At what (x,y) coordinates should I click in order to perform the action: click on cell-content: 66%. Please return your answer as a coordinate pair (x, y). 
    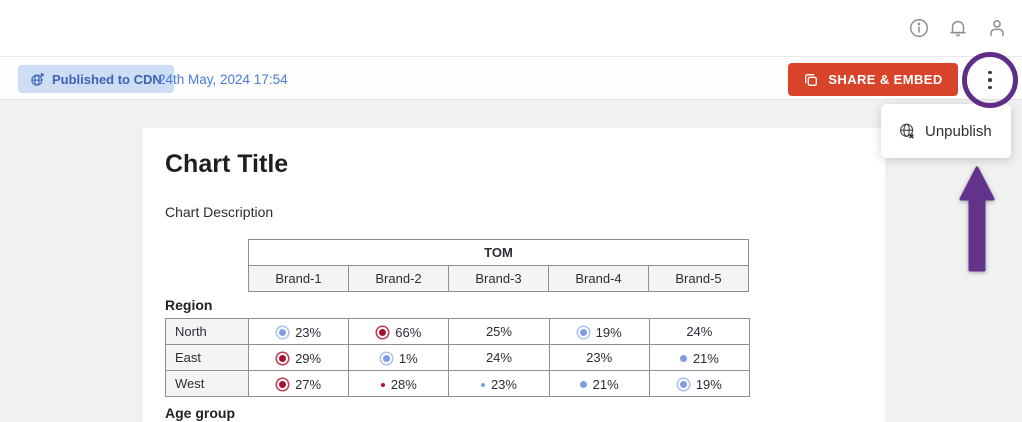
    Looking at the image, I should click on (398, 332).